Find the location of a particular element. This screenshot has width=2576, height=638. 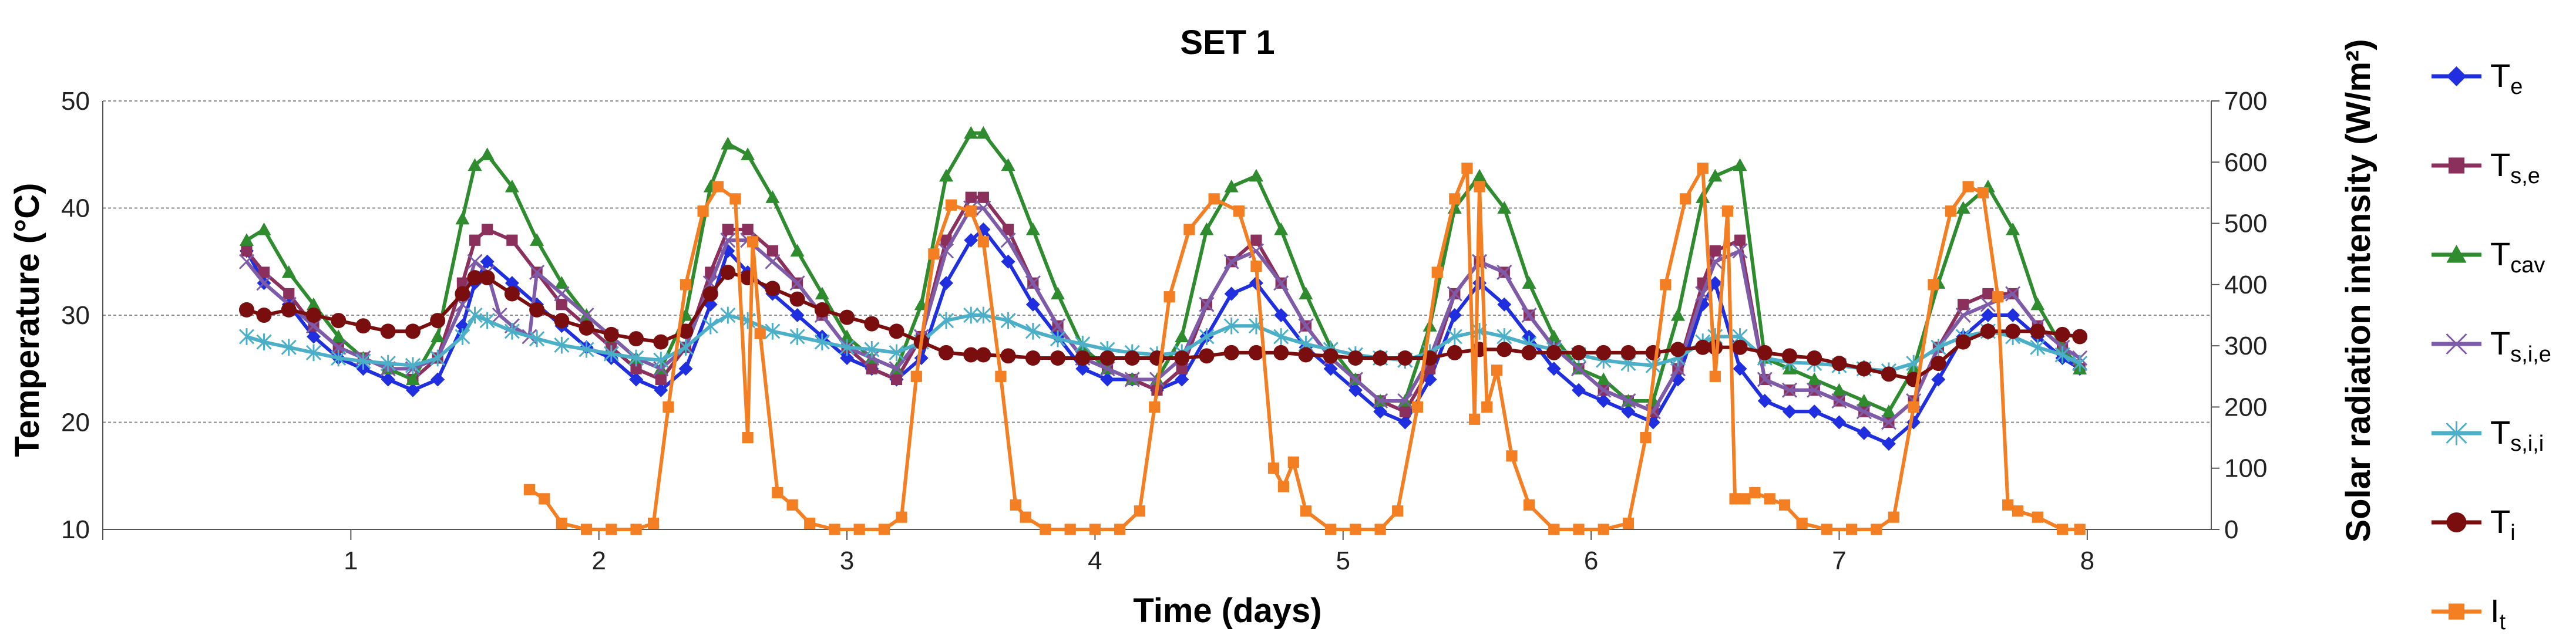

y2-tick-label: 200 is located at coordinates (2245, 407).